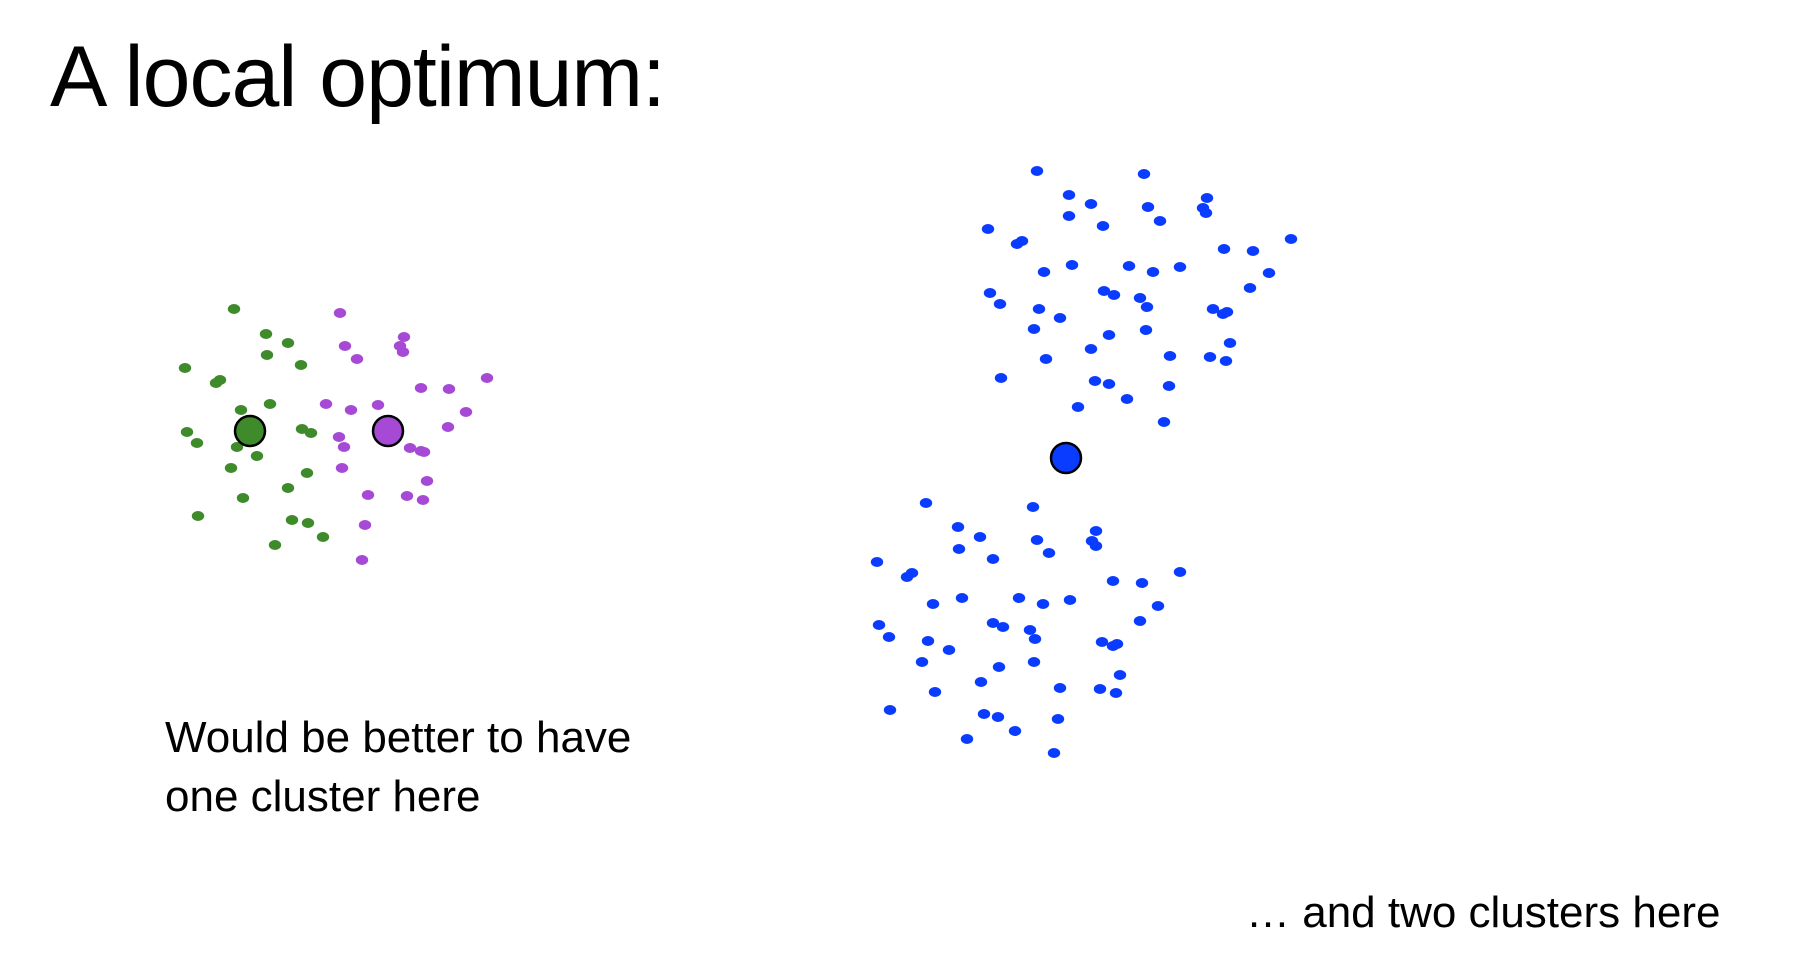  Describe the element at coordinates (658, 444) in the screenshot. I see `centroids-layer` at that location.